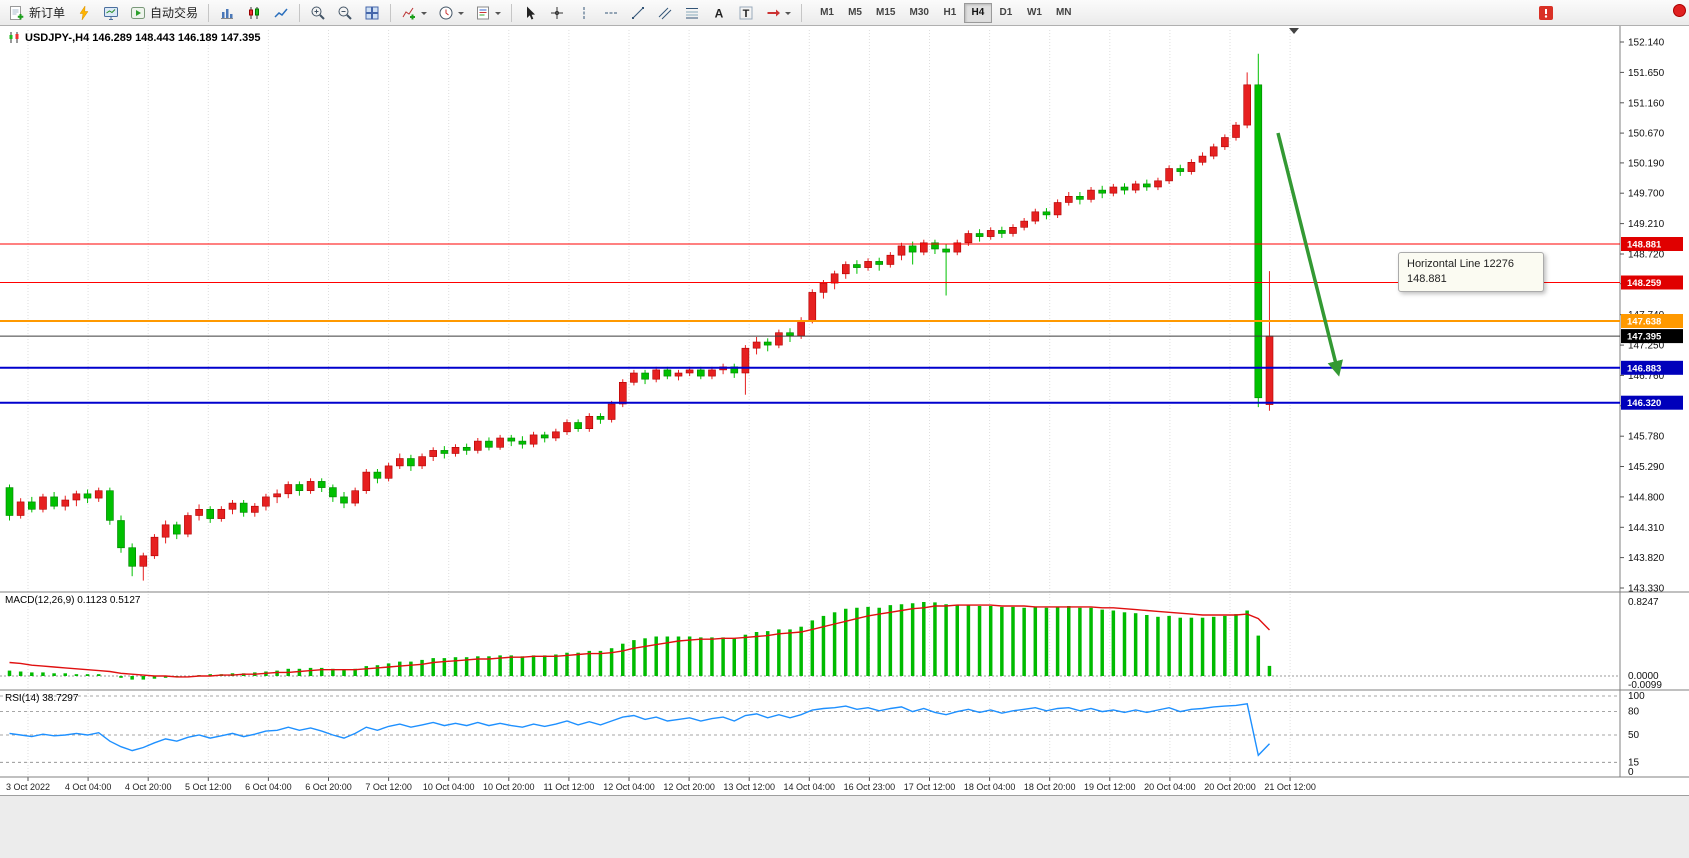 The image size is (1689, 858). I want to click on hline-tooltip: Horizontal Line 12276 148.881, so click(1471, 272).